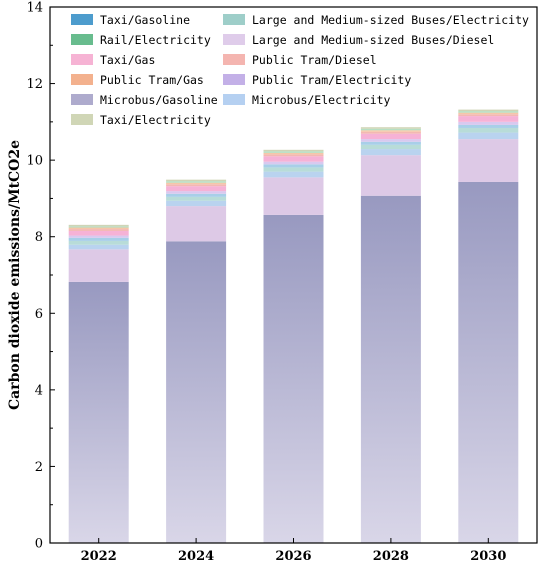 The width and height of the screenshot is (550, 568). I want to click on bar-segment-taxi-electricity-2030, so click(488, 110).